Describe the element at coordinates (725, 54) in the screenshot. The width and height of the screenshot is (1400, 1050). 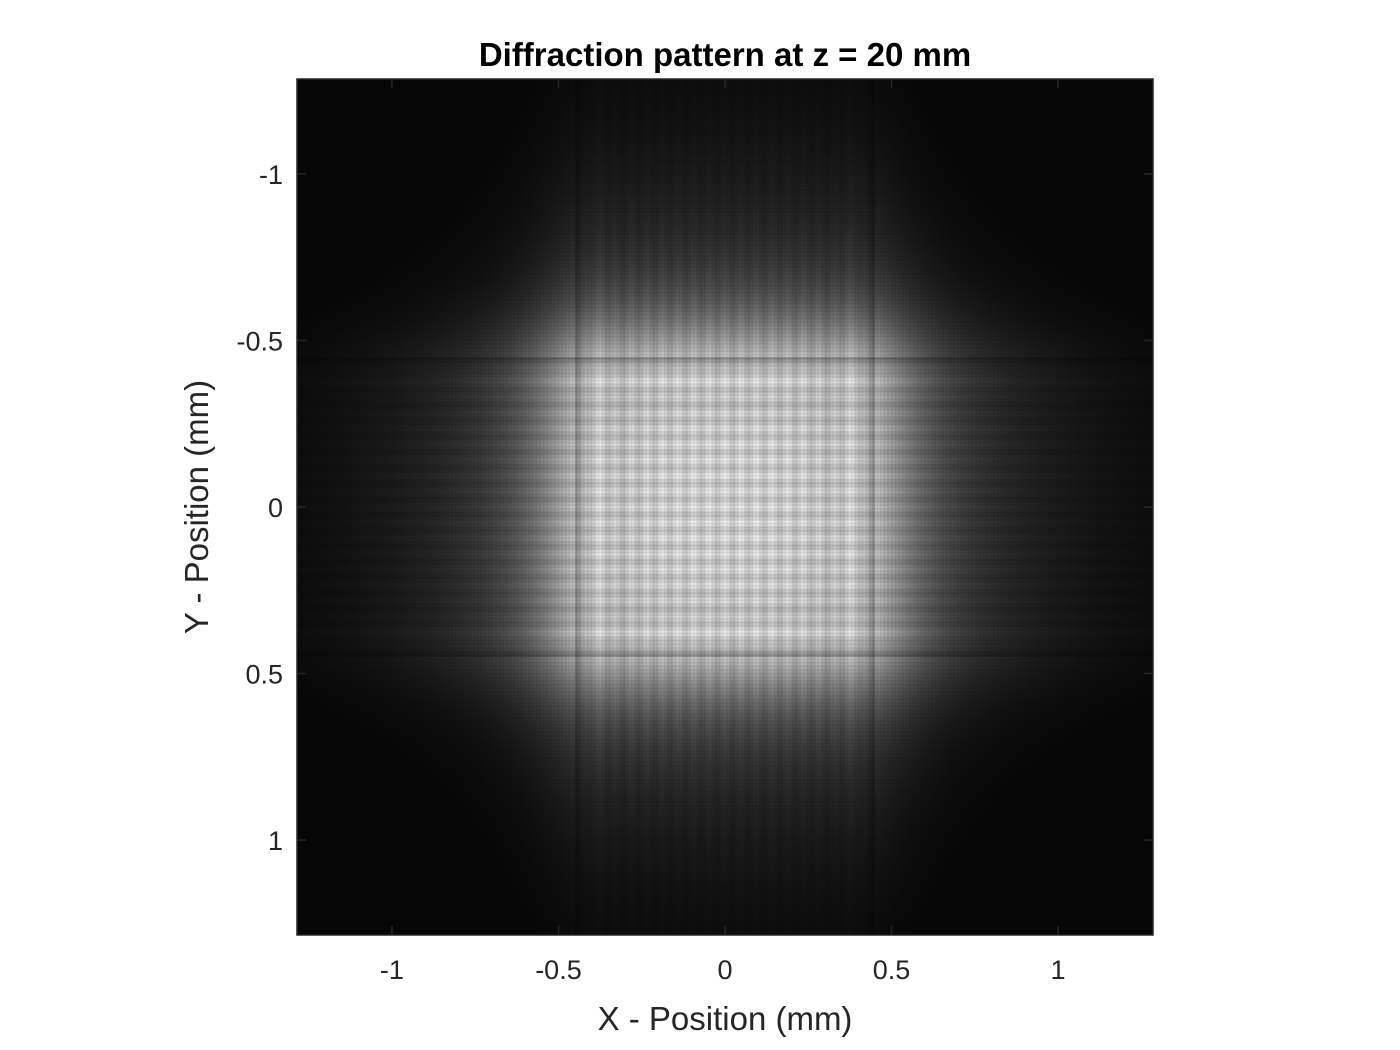
I see `chart-title: Diffraction pattern at z = 20 mm` at that location.